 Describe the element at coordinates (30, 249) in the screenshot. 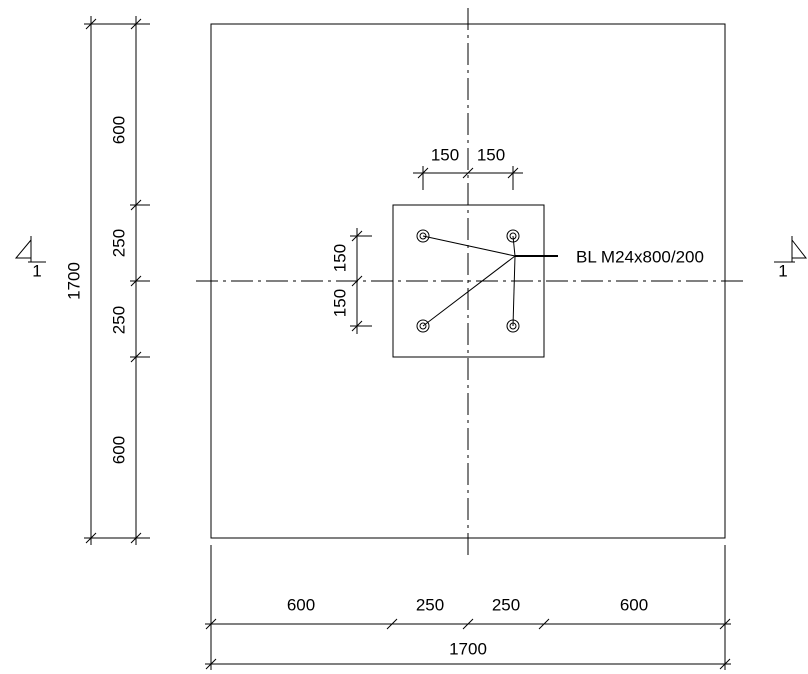

I see `section-mark-left` at that location.